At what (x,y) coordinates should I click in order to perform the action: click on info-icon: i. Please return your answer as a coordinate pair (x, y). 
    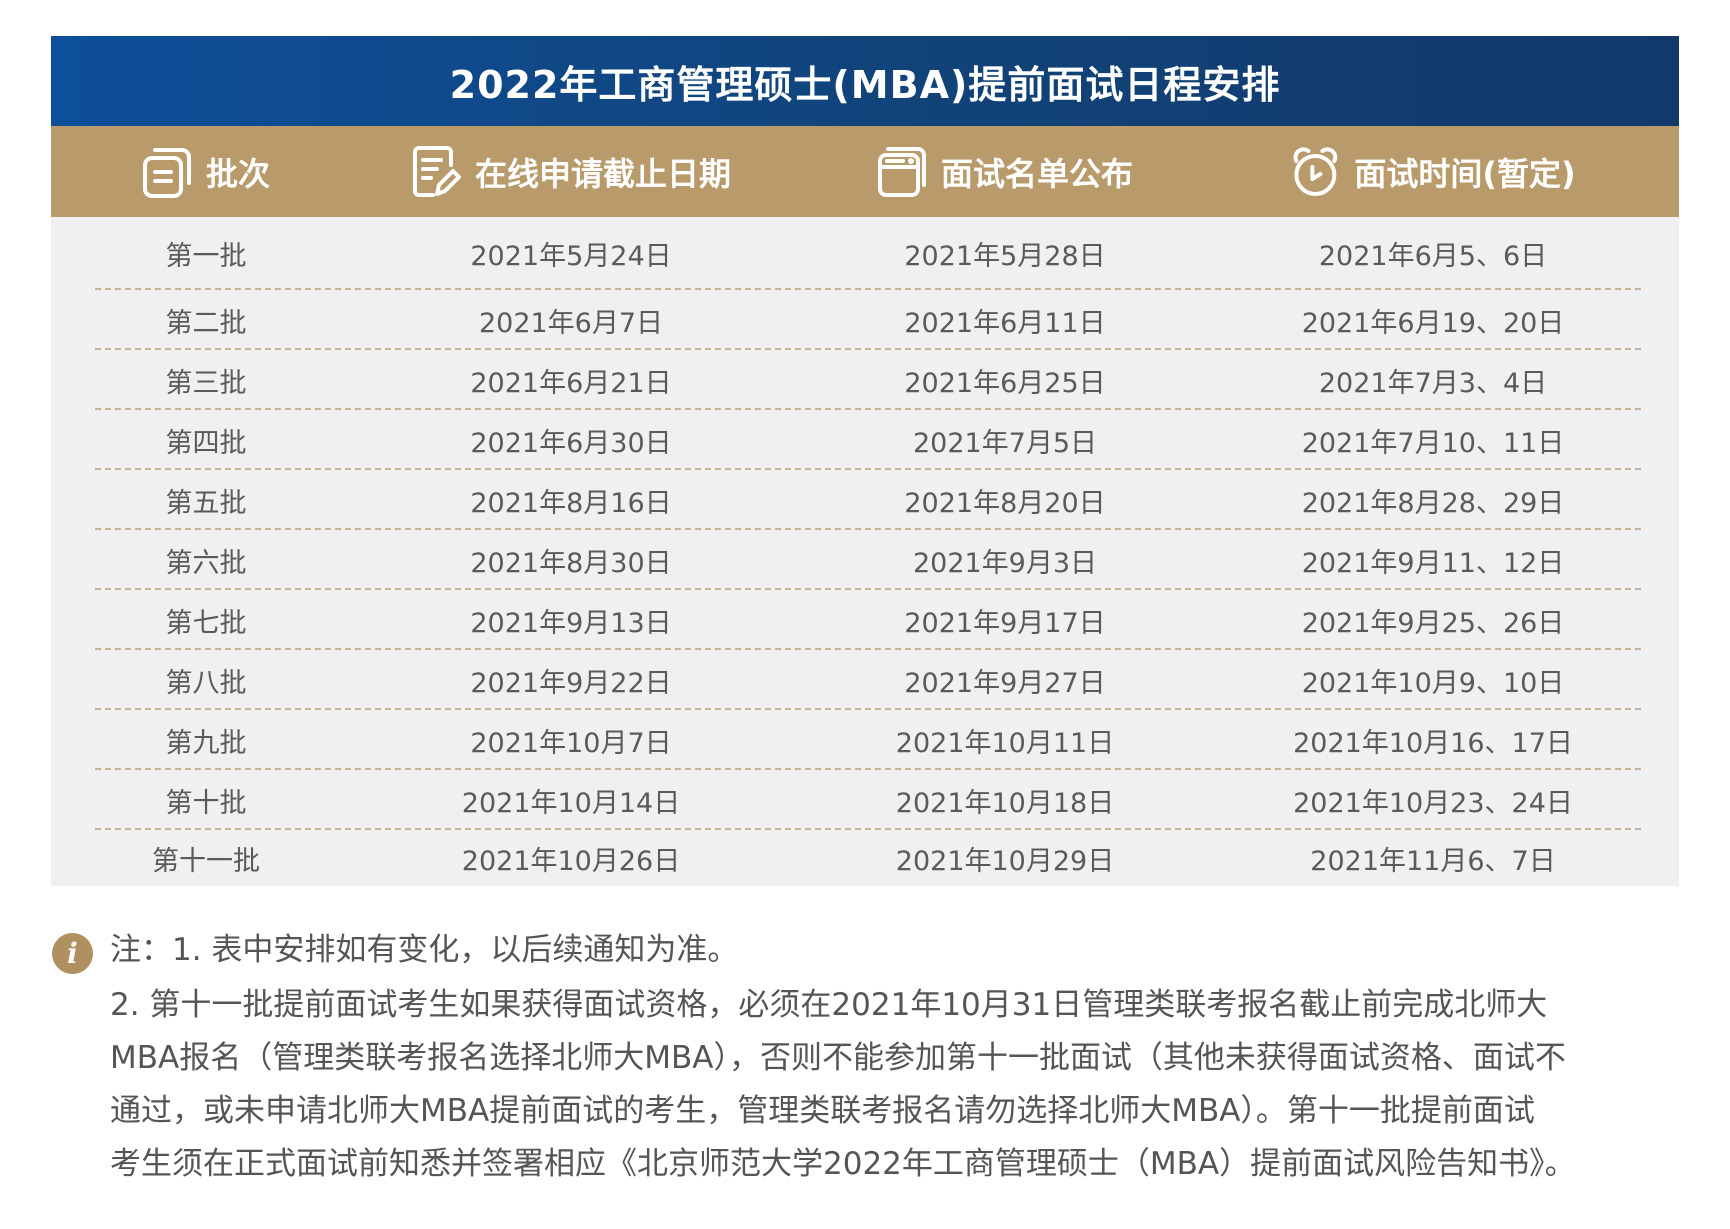
    Looking at the image, I should click on (72, 953).